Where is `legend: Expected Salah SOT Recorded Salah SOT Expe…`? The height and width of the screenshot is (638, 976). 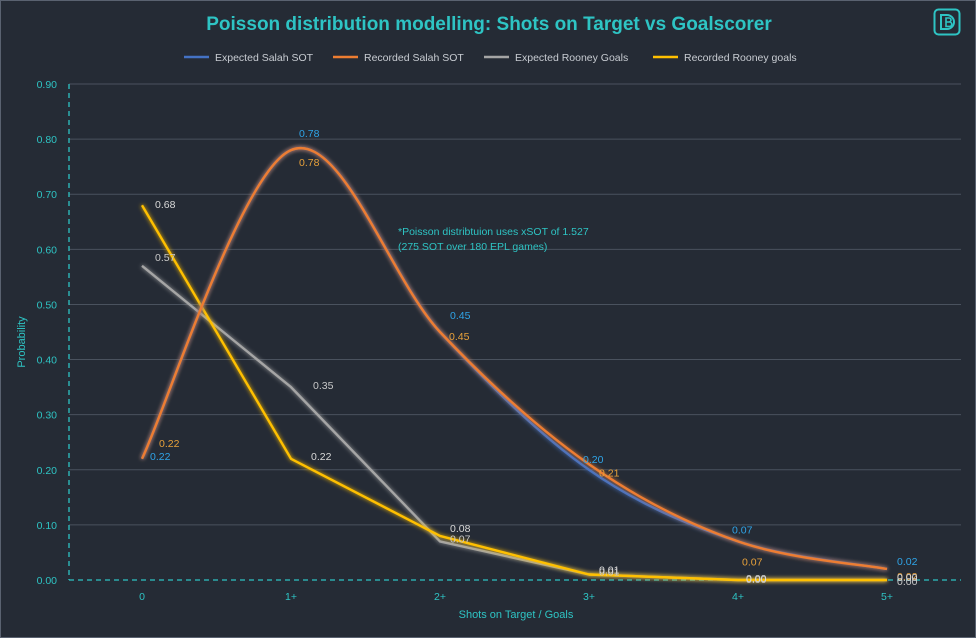 legend: Expected Salah SOT Recorded Salah SOT Expe… is located at coordinates (490, 58).